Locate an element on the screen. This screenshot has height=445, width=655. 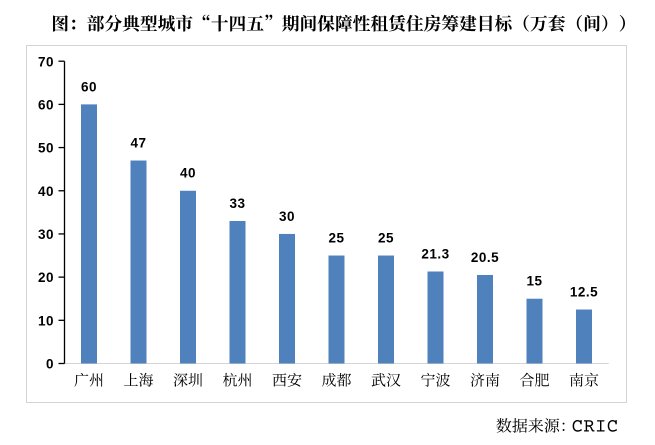
svg-text: 21.3 is located at coordinates (435, 253).